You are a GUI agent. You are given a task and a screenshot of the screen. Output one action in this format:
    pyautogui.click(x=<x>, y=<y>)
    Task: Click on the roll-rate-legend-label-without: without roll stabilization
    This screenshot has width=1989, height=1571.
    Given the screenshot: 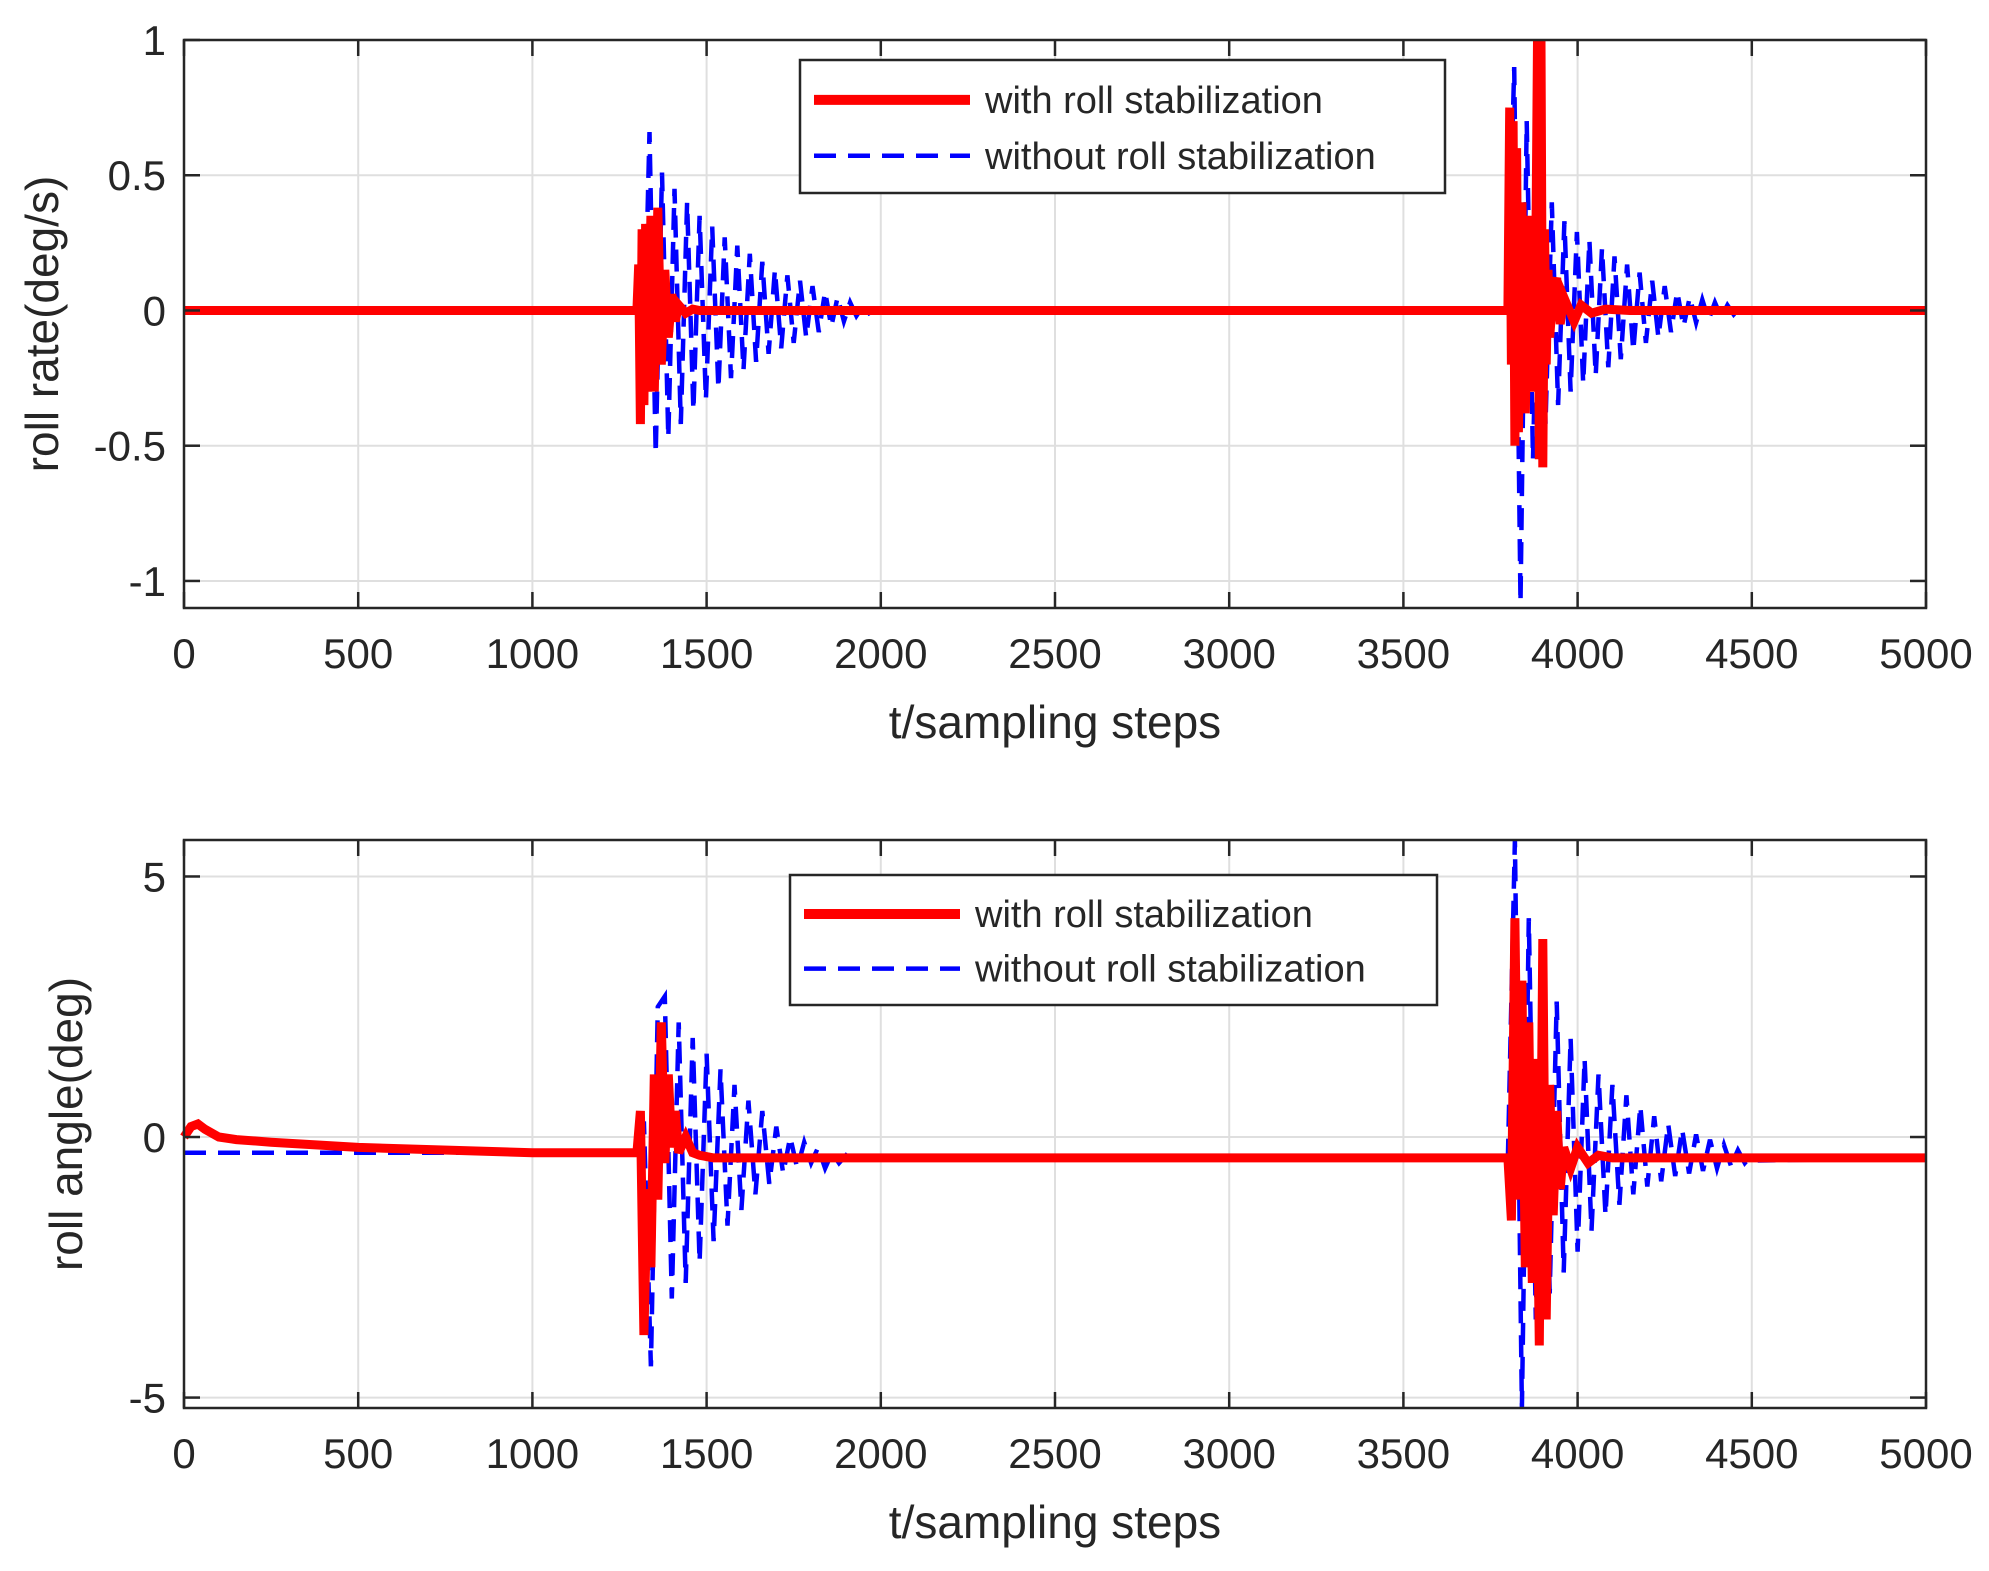 What is the action you would take?
    pyautogui.click(x=1180, y=157)
    